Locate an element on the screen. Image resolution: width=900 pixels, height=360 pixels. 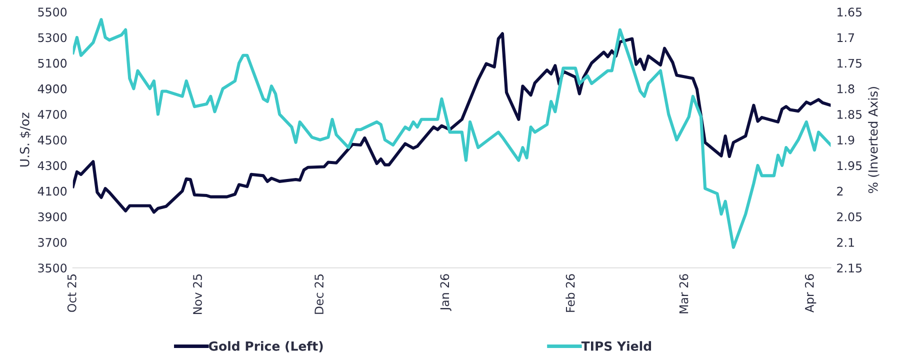
x-tick-label: Oct 25 is located at coordinates (71, 293).